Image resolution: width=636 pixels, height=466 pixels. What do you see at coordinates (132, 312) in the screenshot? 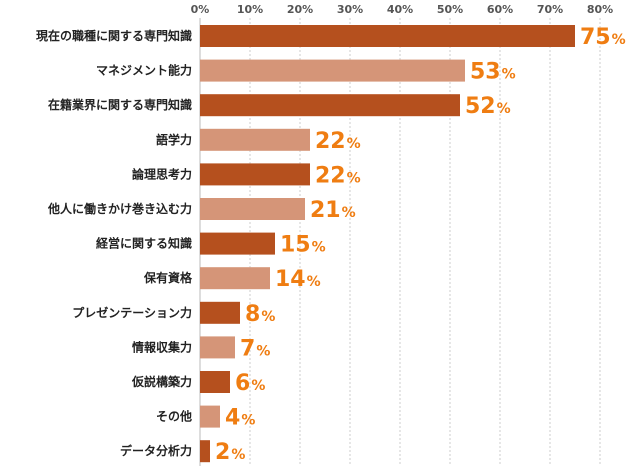
I see `category-label: プレゼンテーション力` at bounding box center [132, 312].